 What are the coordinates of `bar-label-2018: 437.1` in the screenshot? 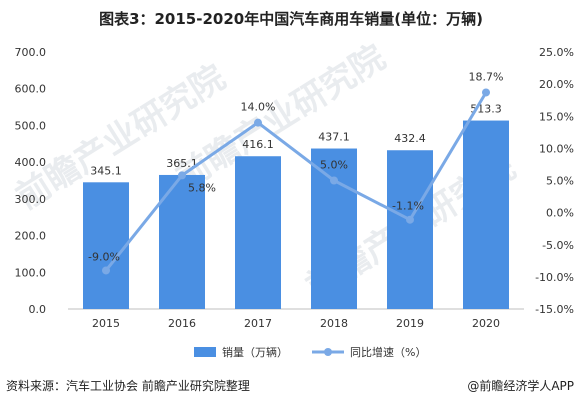 It's located at (334, 137).